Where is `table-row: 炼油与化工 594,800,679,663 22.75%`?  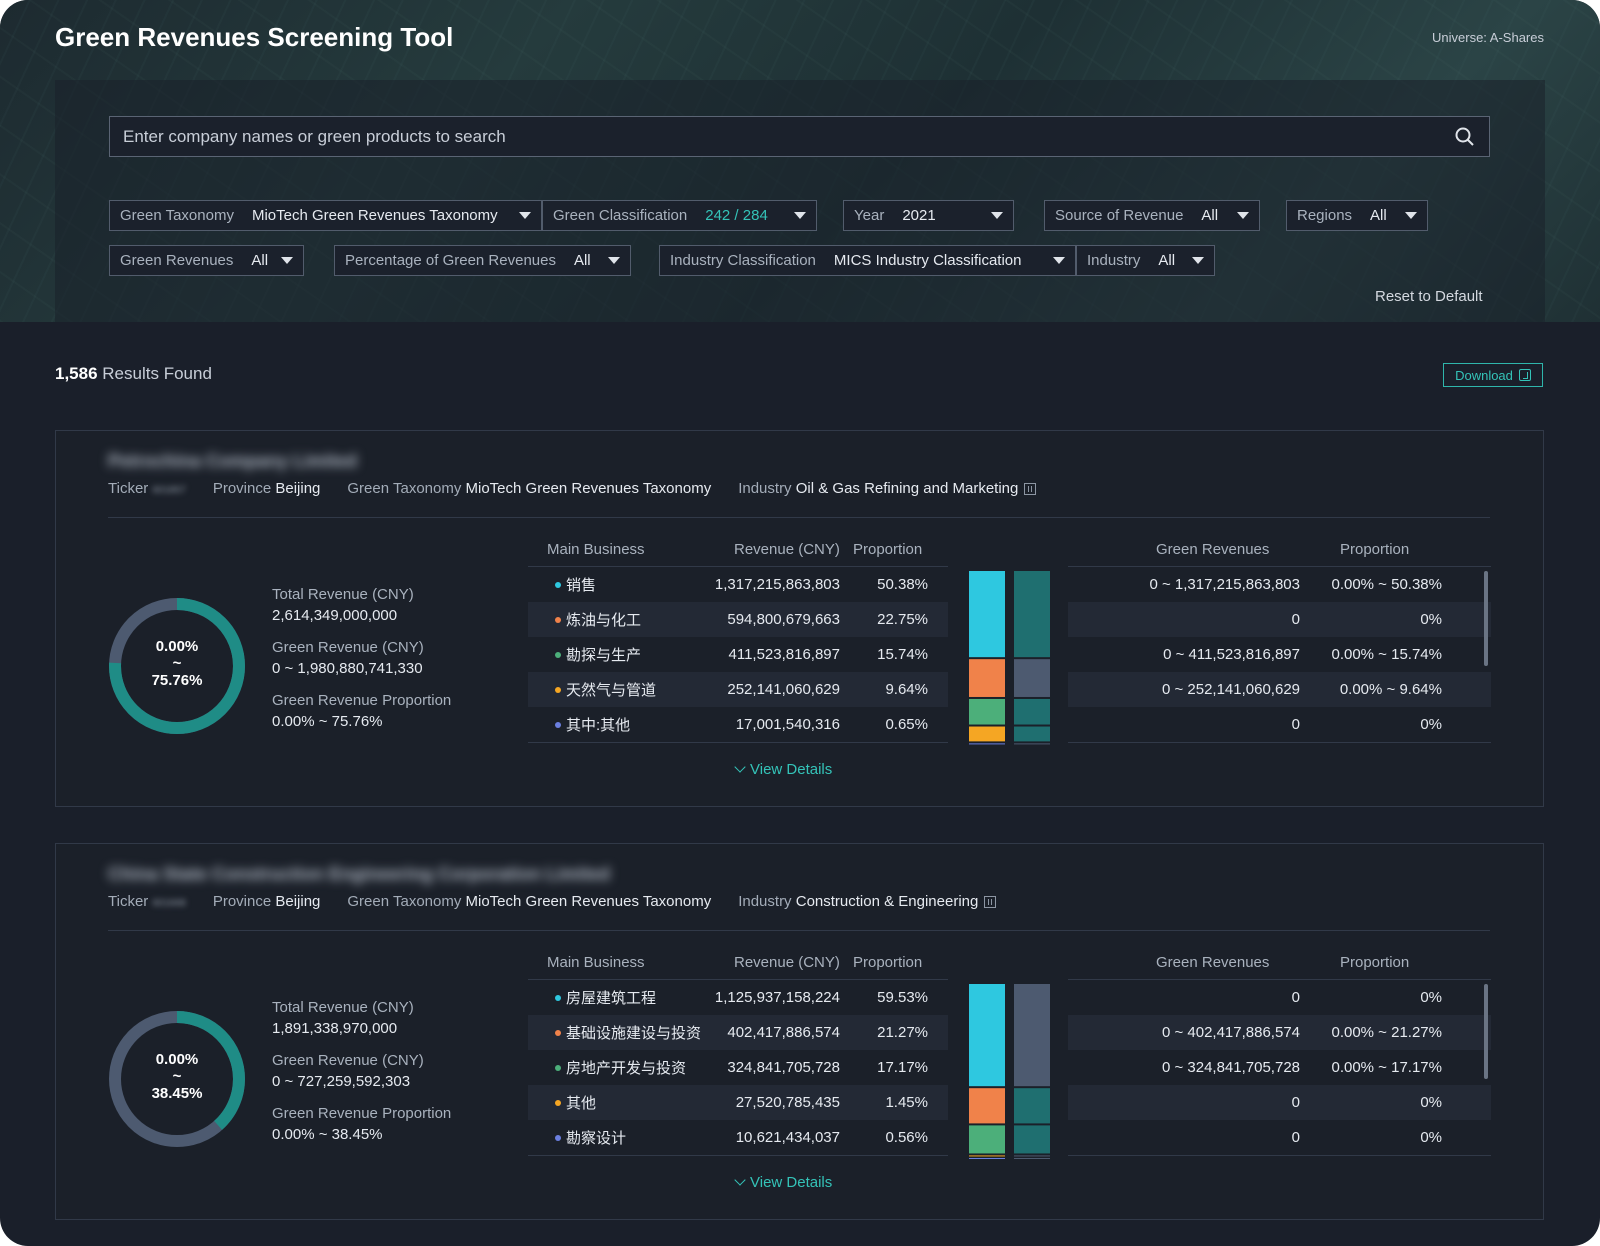 table-row: 炼油与化工 594,800,679,663 22.75% is located at coordinates (738, 619).